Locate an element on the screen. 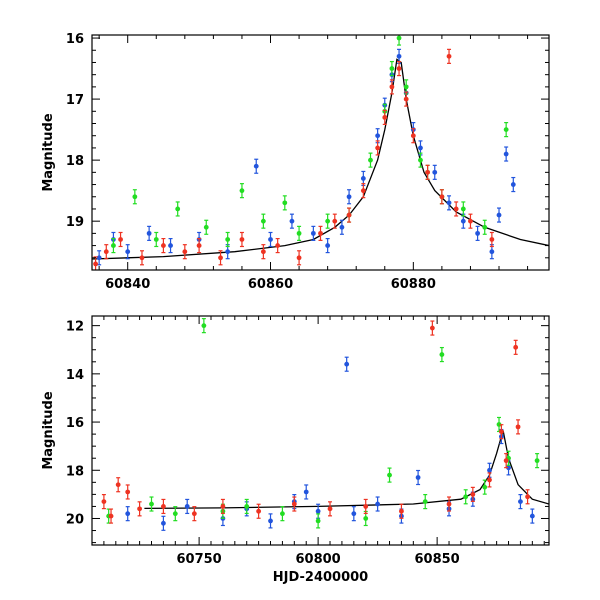 This screenshot has height=600, width=600. y-tick-label: 20 is located at coordinates (75, 519).